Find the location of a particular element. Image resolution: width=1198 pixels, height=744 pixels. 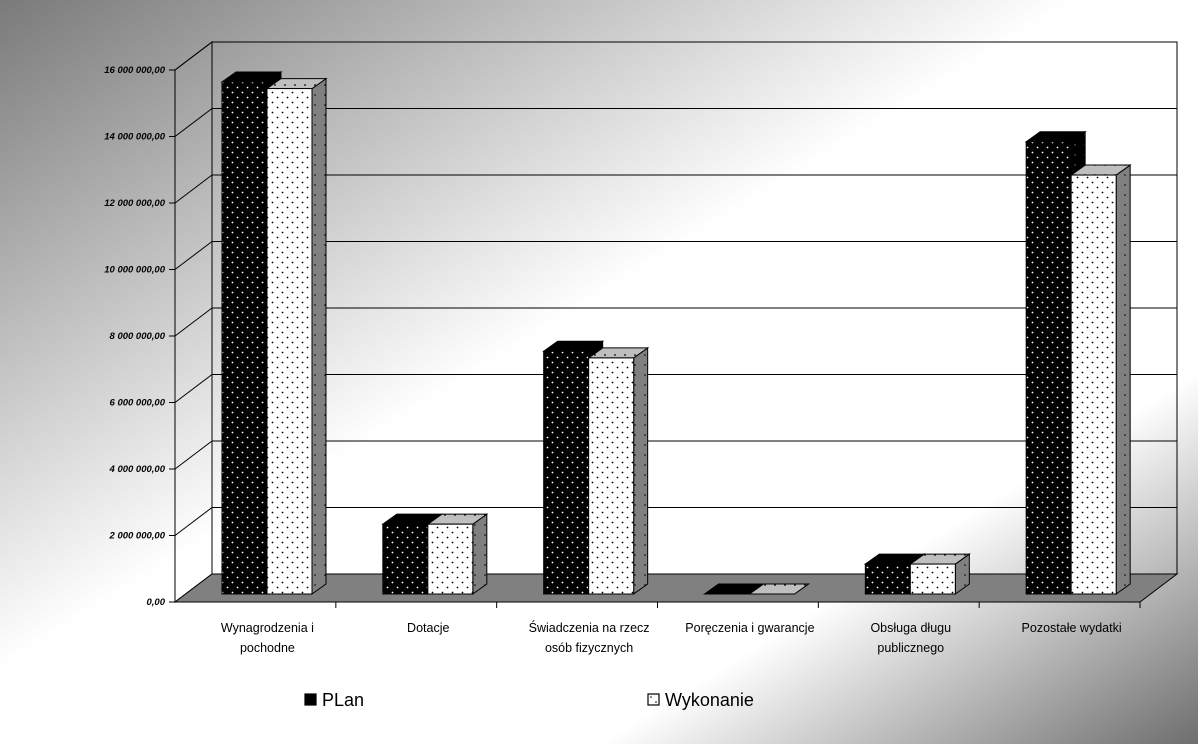

x-category-label: Dotacje is located at coordinates (428, 628).